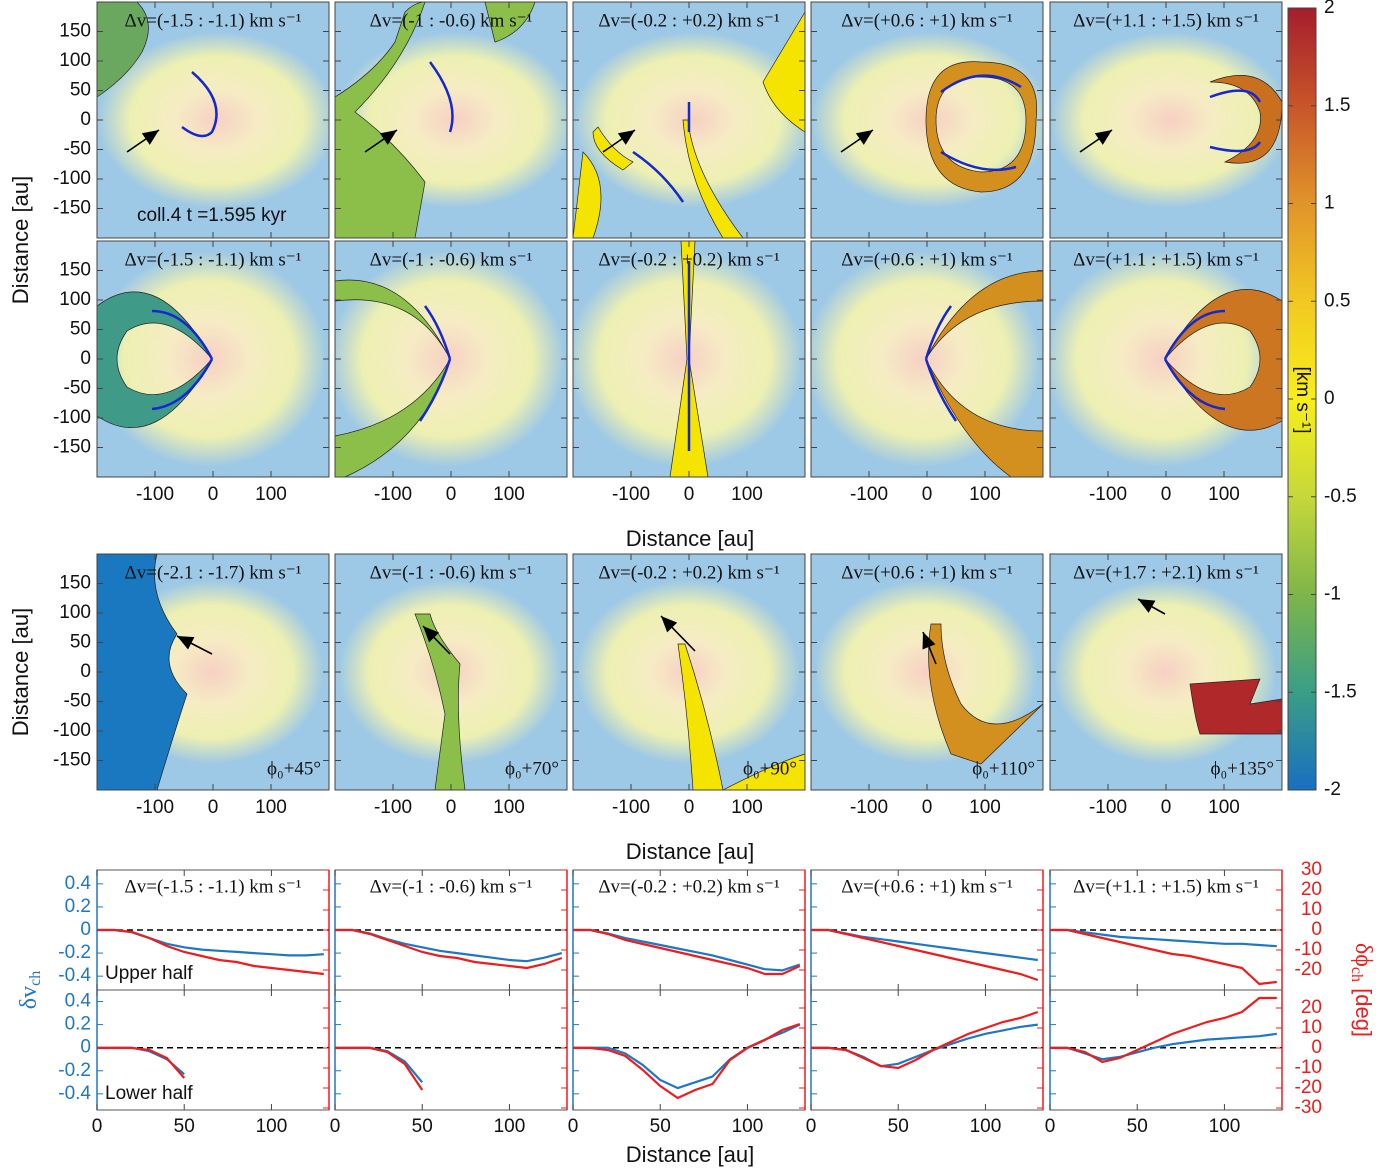  Describe the element at coordinates (74, 1070) in the screenshot. I see `y-tick-label: -0.2` at that location.